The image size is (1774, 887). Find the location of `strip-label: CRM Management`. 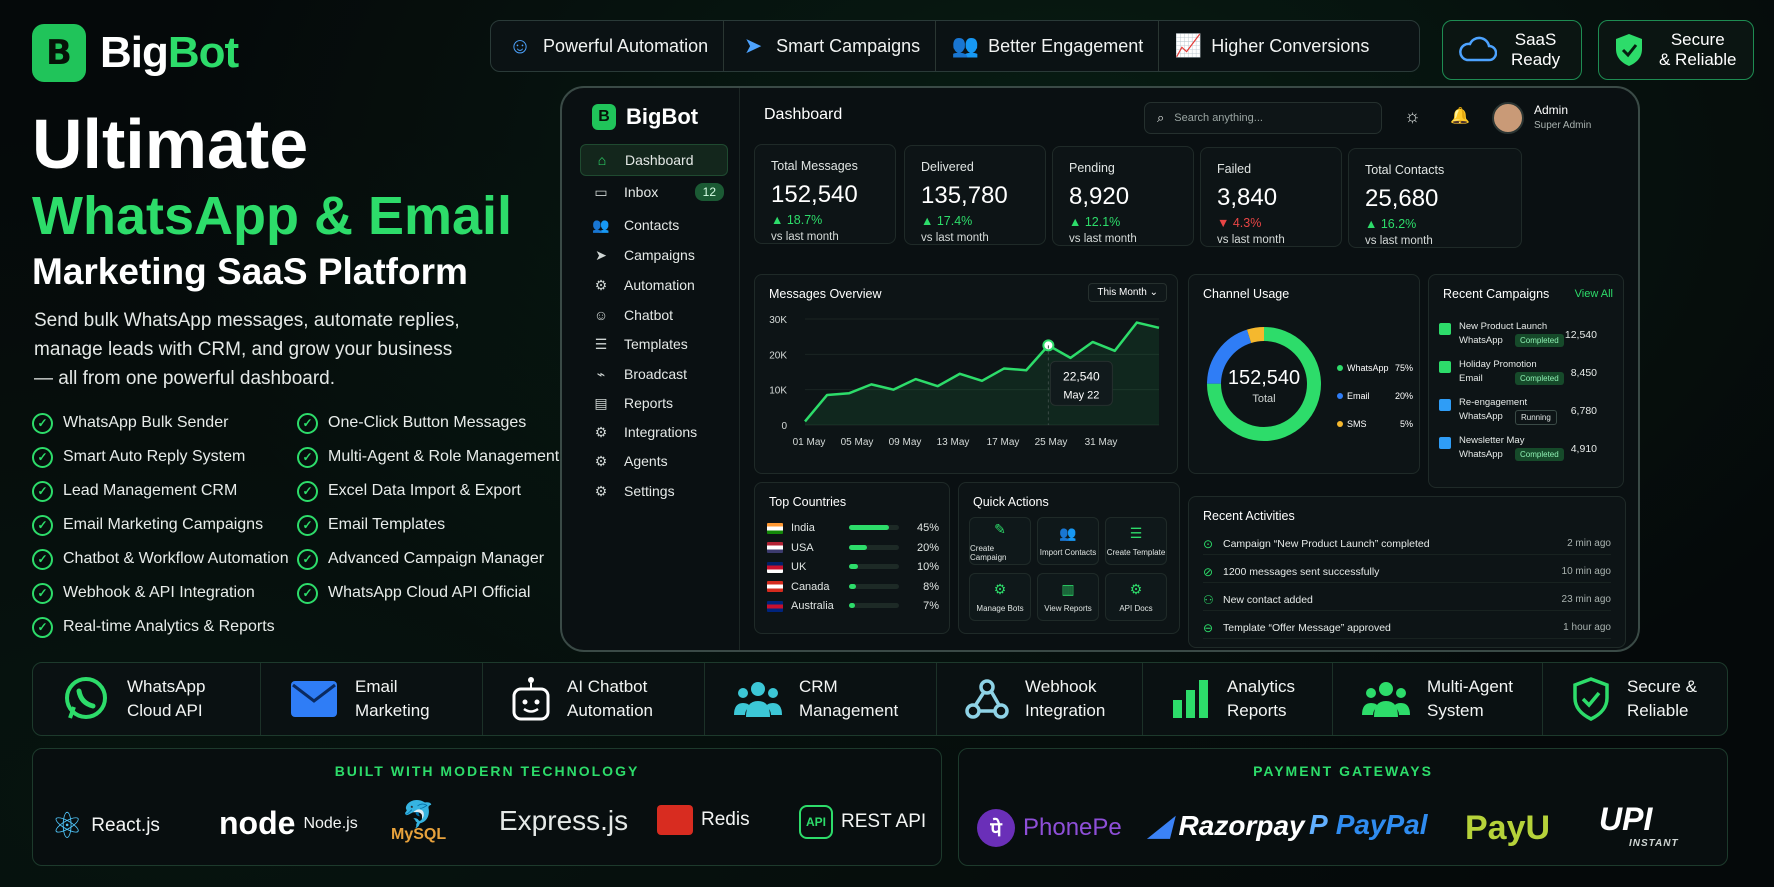

strip-label: CRM Management is located at coordinates (848, 699).